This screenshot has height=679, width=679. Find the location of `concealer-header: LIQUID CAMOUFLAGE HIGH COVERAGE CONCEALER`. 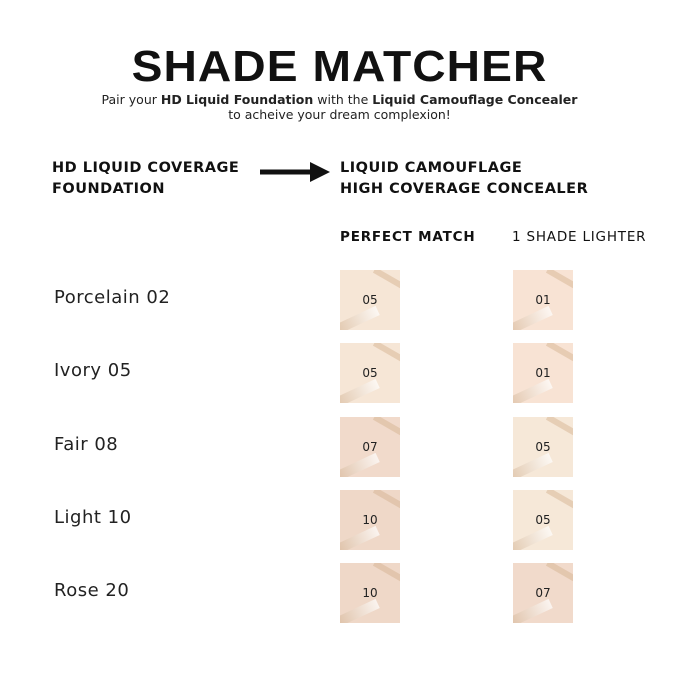

concealer-header: LIQUID CAMOUFLAGE HIGH COVERAGE CONCEALER is located at coordinates (464, 179).